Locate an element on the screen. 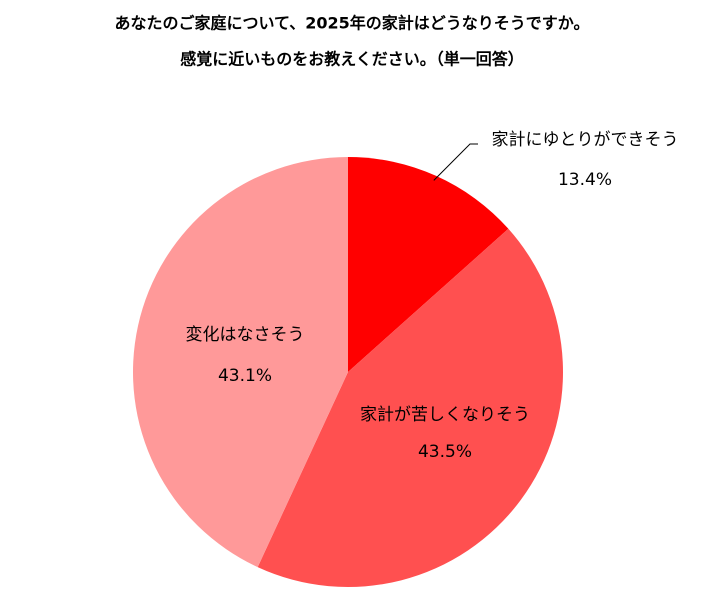  slice-label: 家計が苦しくなりそう is located at coordinates (445, 415).